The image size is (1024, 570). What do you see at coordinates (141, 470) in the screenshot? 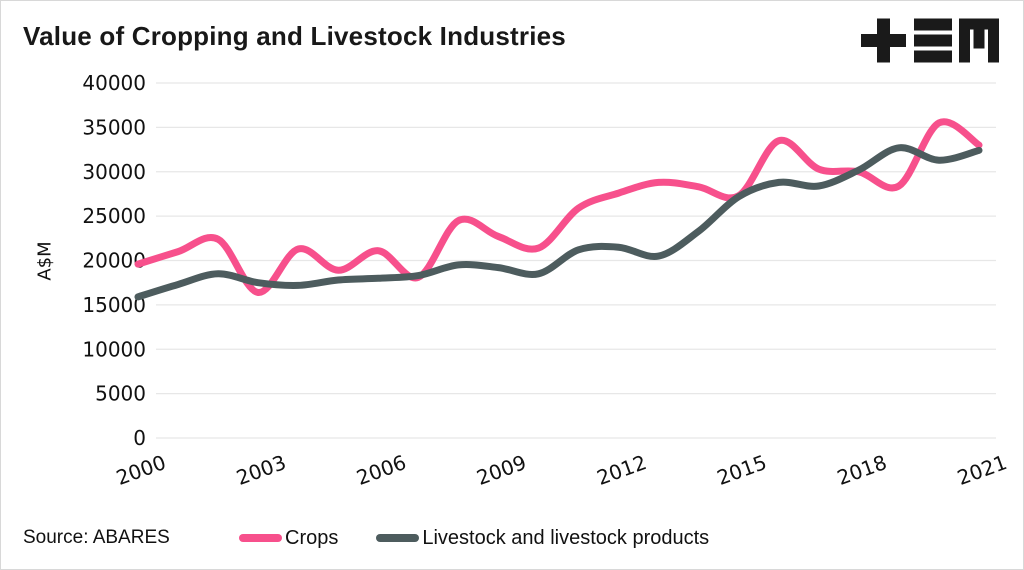
I see `x-tick-label: 2000` at bounding box center [141, 470].